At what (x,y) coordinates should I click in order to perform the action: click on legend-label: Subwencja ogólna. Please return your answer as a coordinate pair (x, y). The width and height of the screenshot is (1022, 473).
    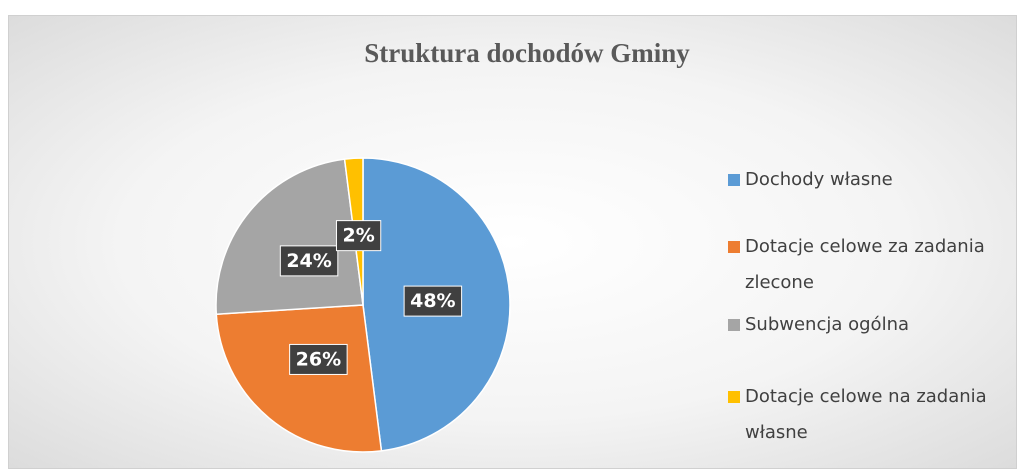
    Looking at the image, I should click on (827, 324).